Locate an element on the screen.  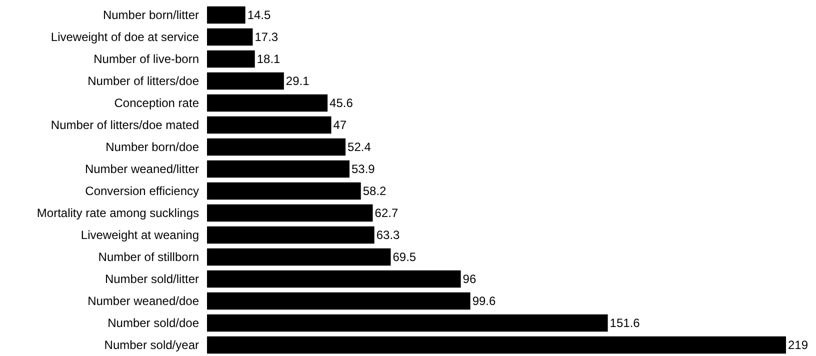
data-label: 69.5 is located at coordinates (404, 257).